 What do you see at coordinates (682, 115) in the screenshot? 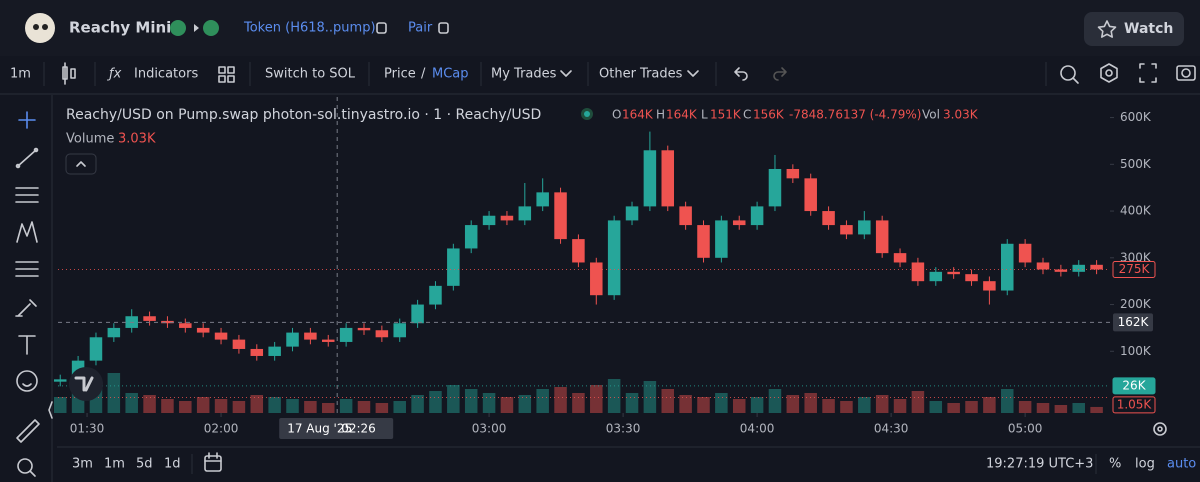
I see `h-value: 164K` at bounding box center [682, 115].